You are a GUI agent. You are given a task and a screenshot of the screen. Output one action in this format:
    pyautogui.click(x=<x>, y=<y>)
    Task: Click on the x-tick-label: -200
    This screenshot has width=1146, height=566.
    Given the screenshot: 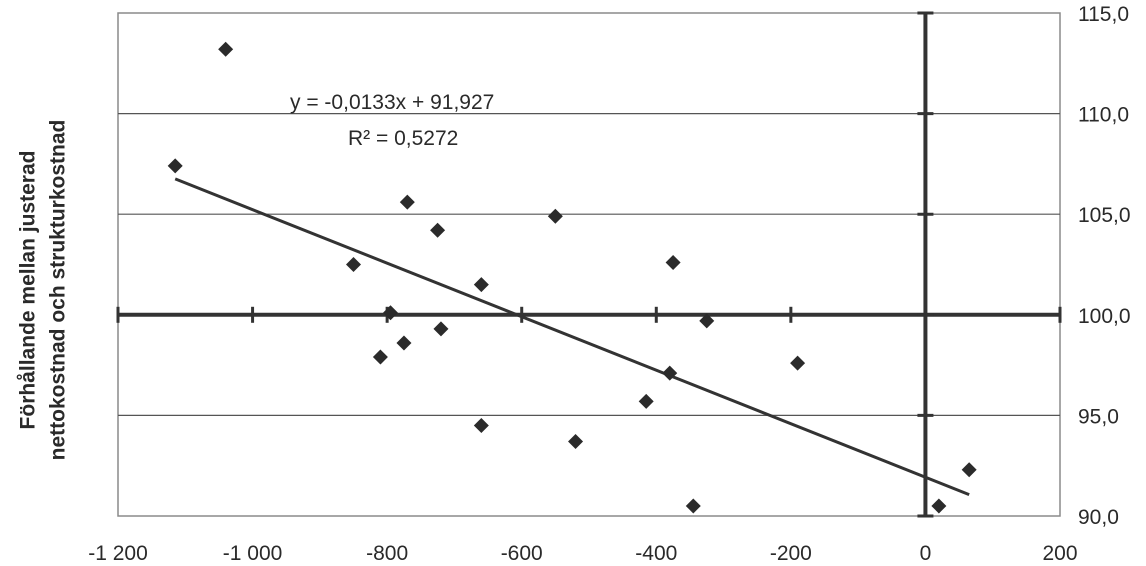 What is the action you would take?
    pyautogui.click(x=791, y=553)
    